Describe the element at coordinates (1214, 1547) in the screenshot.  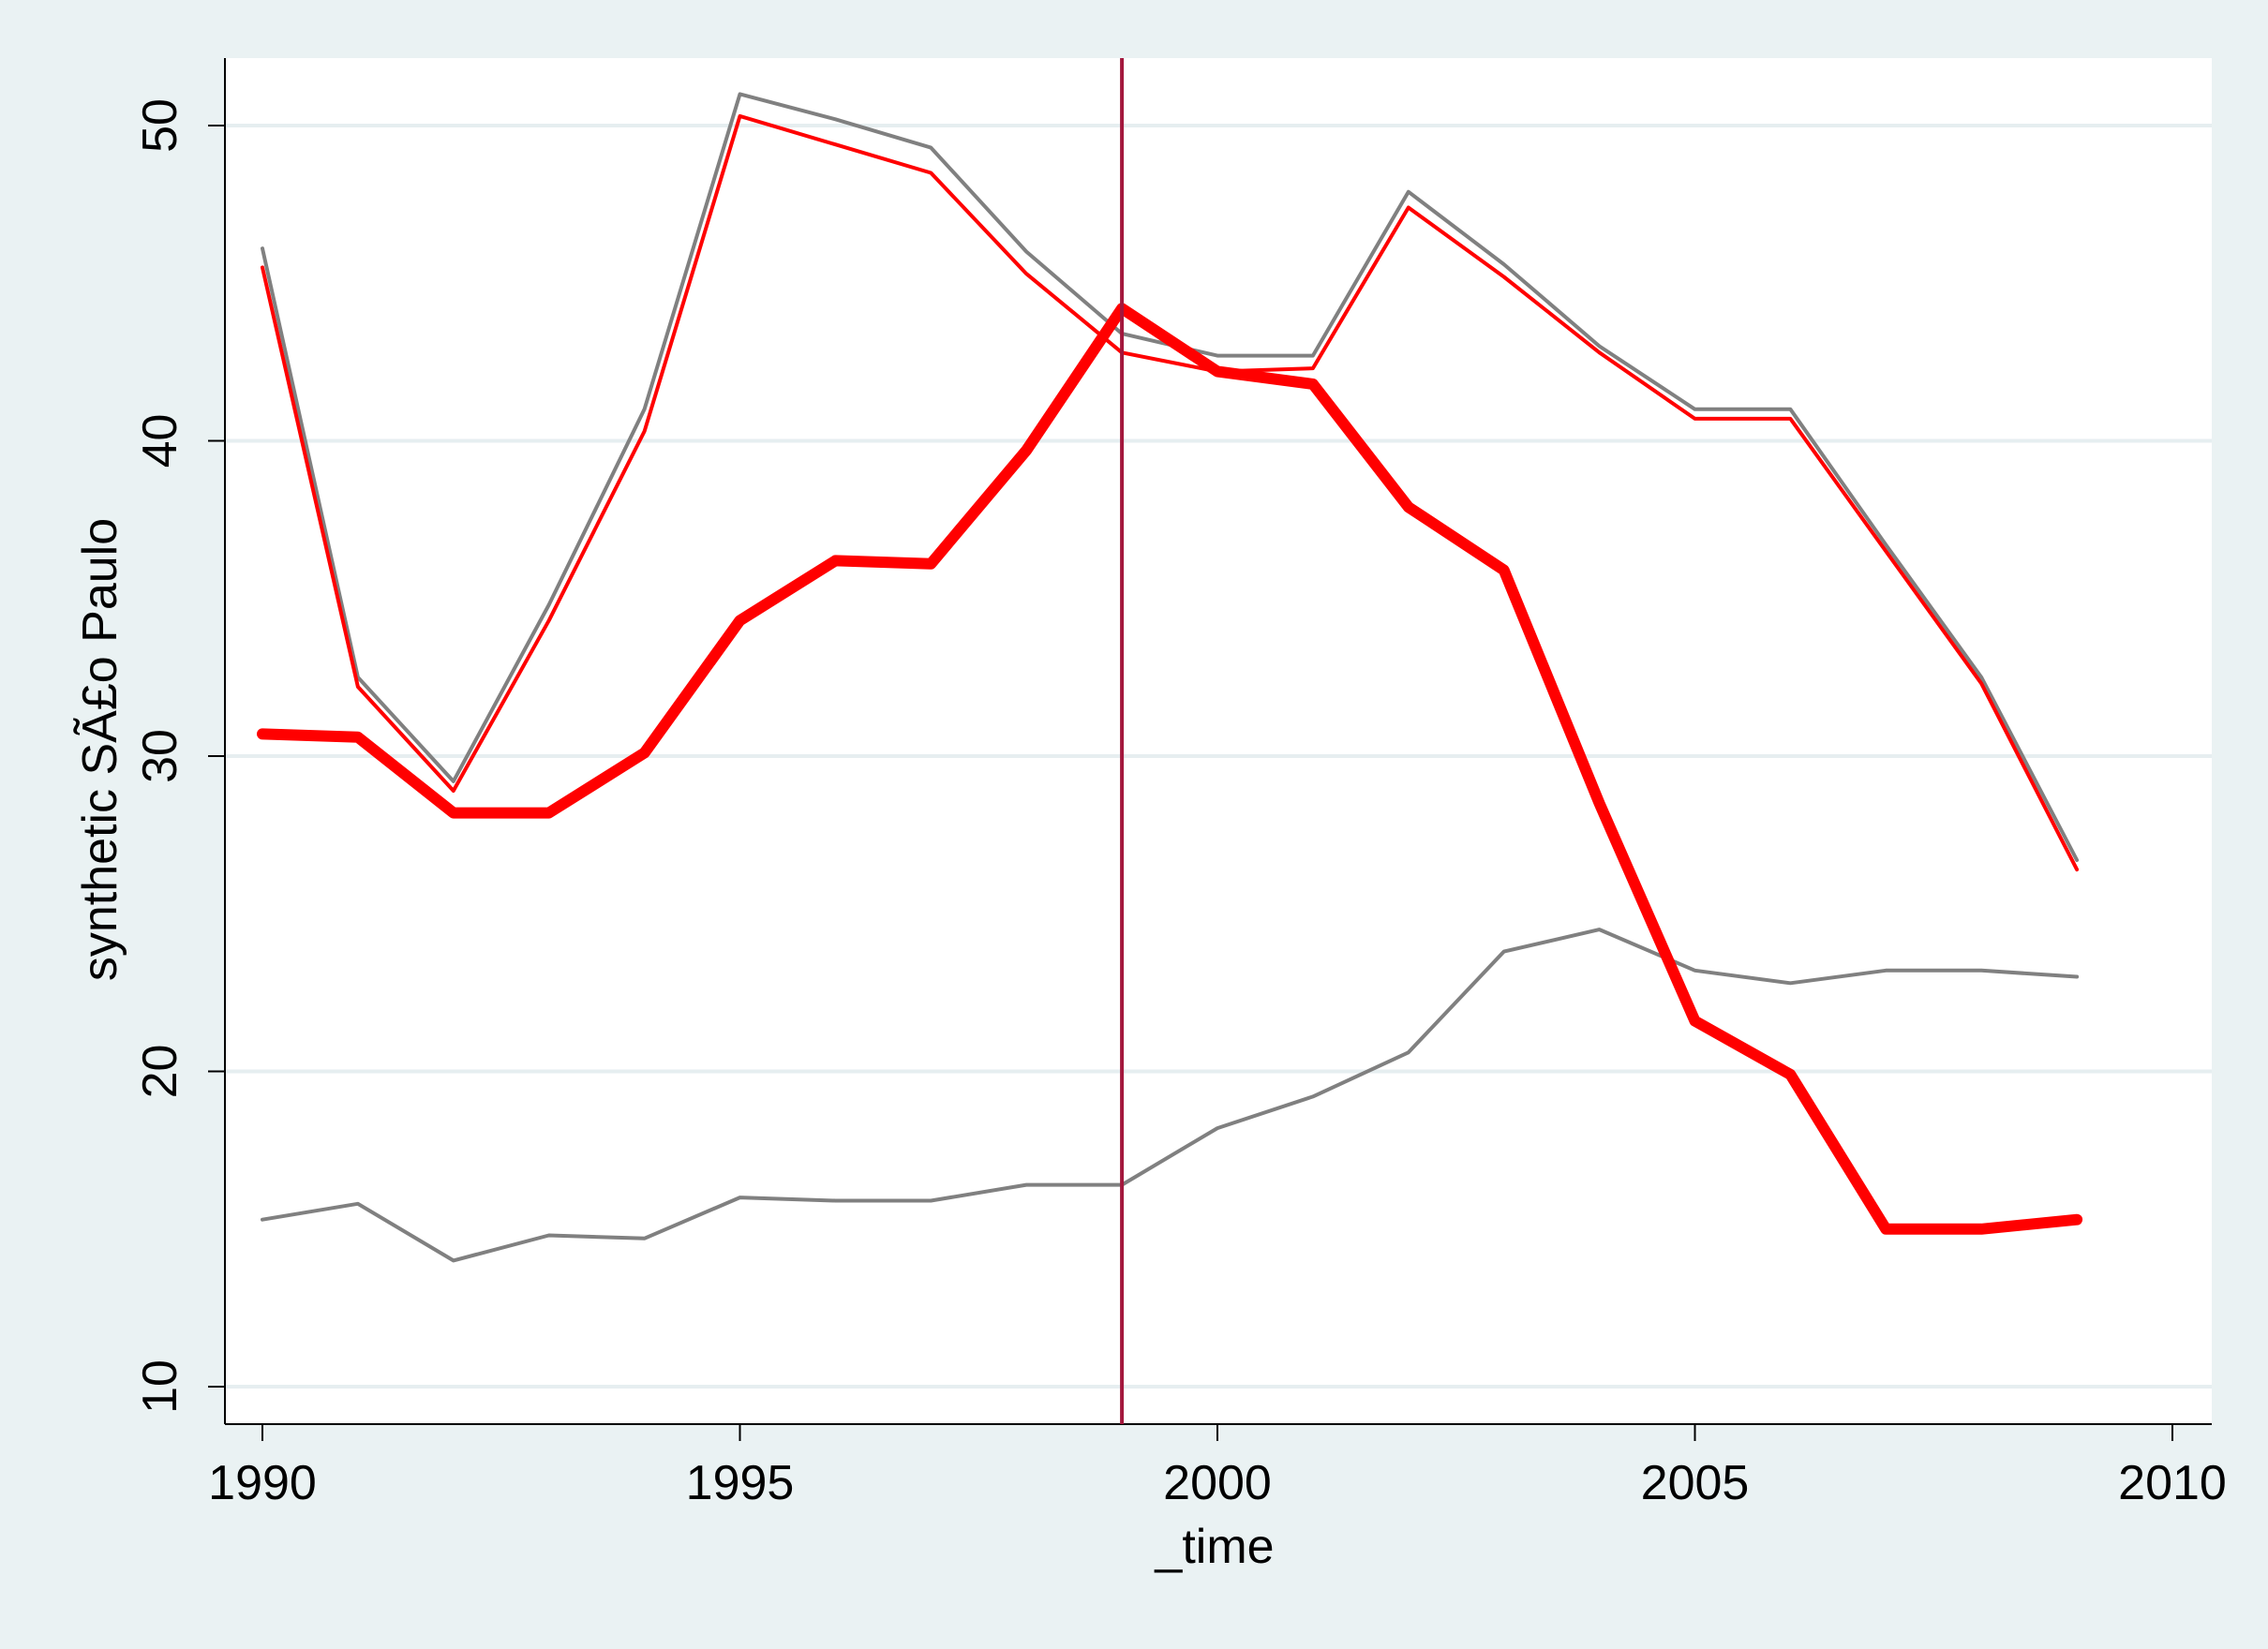
I see `x-axis-title: _time` at that location.